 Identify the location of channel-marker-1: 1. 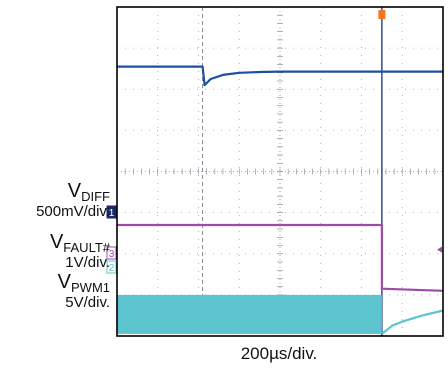
(111, 212).